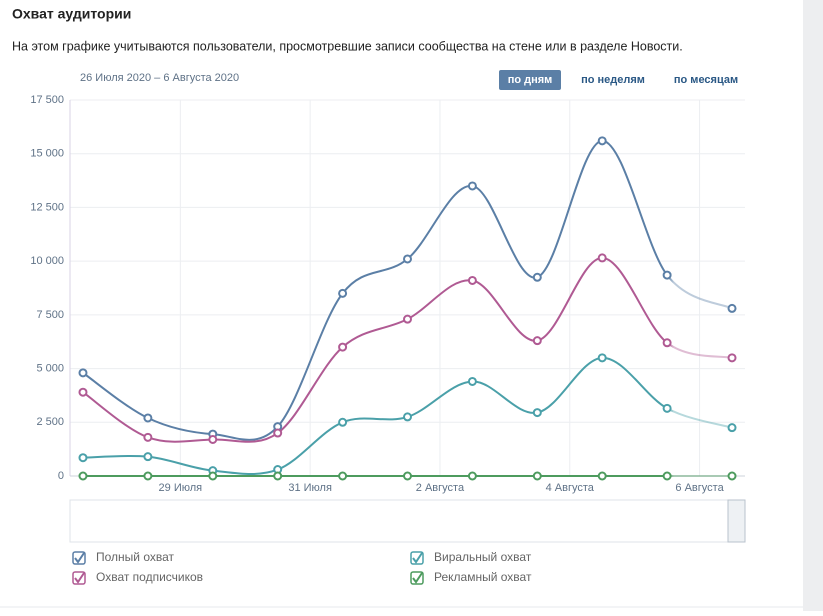  What do you see at coordinates (440, 488) in the screenshot?
I see `x-tick-label: 2 Августа` at bounding box center [440, 488].